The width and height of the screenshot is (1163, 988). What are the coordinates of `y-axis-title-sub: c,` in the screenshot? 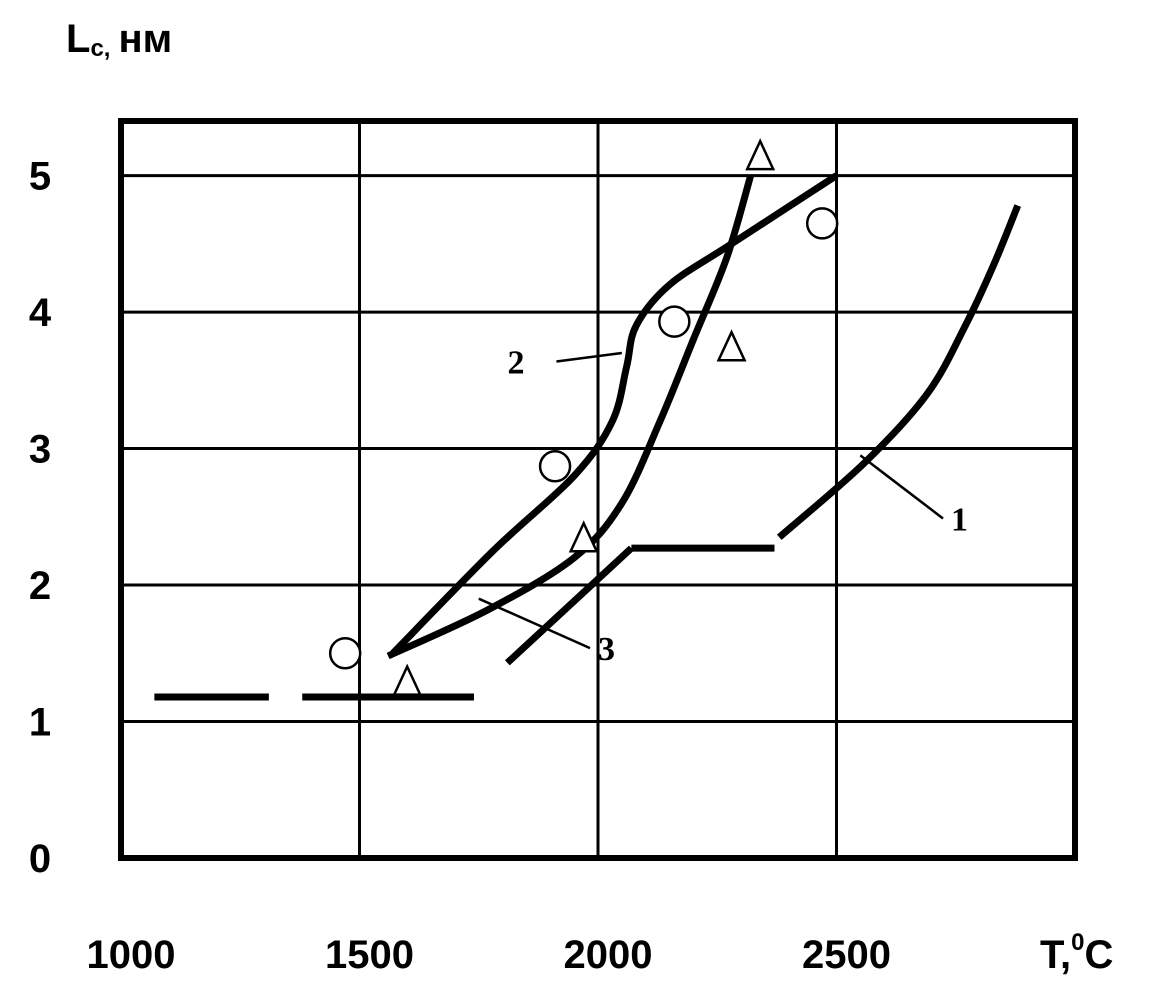 It's located at (100, 48).